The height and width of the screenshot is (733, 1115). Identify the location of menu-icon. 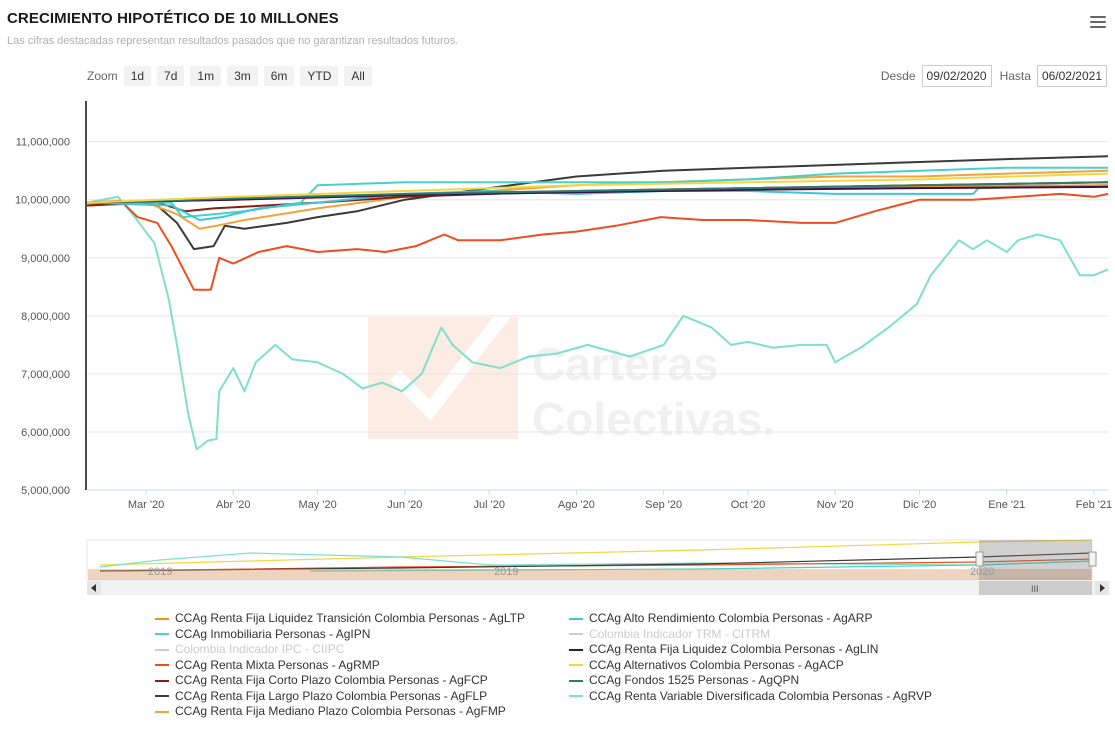
(1098, 23).